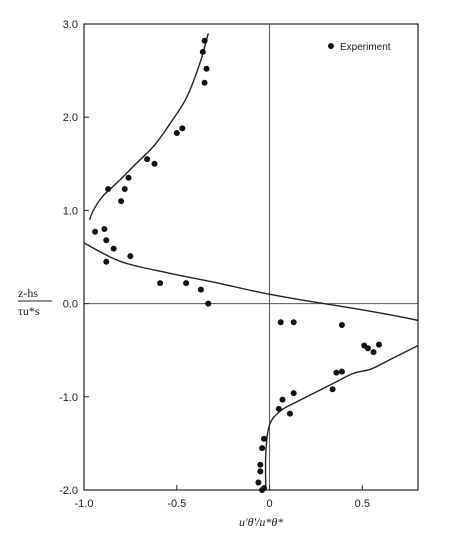 The width and height of the screenshot is (466, 549). I want to click on y-axis-label-top: z-hs, so click(28, 293).